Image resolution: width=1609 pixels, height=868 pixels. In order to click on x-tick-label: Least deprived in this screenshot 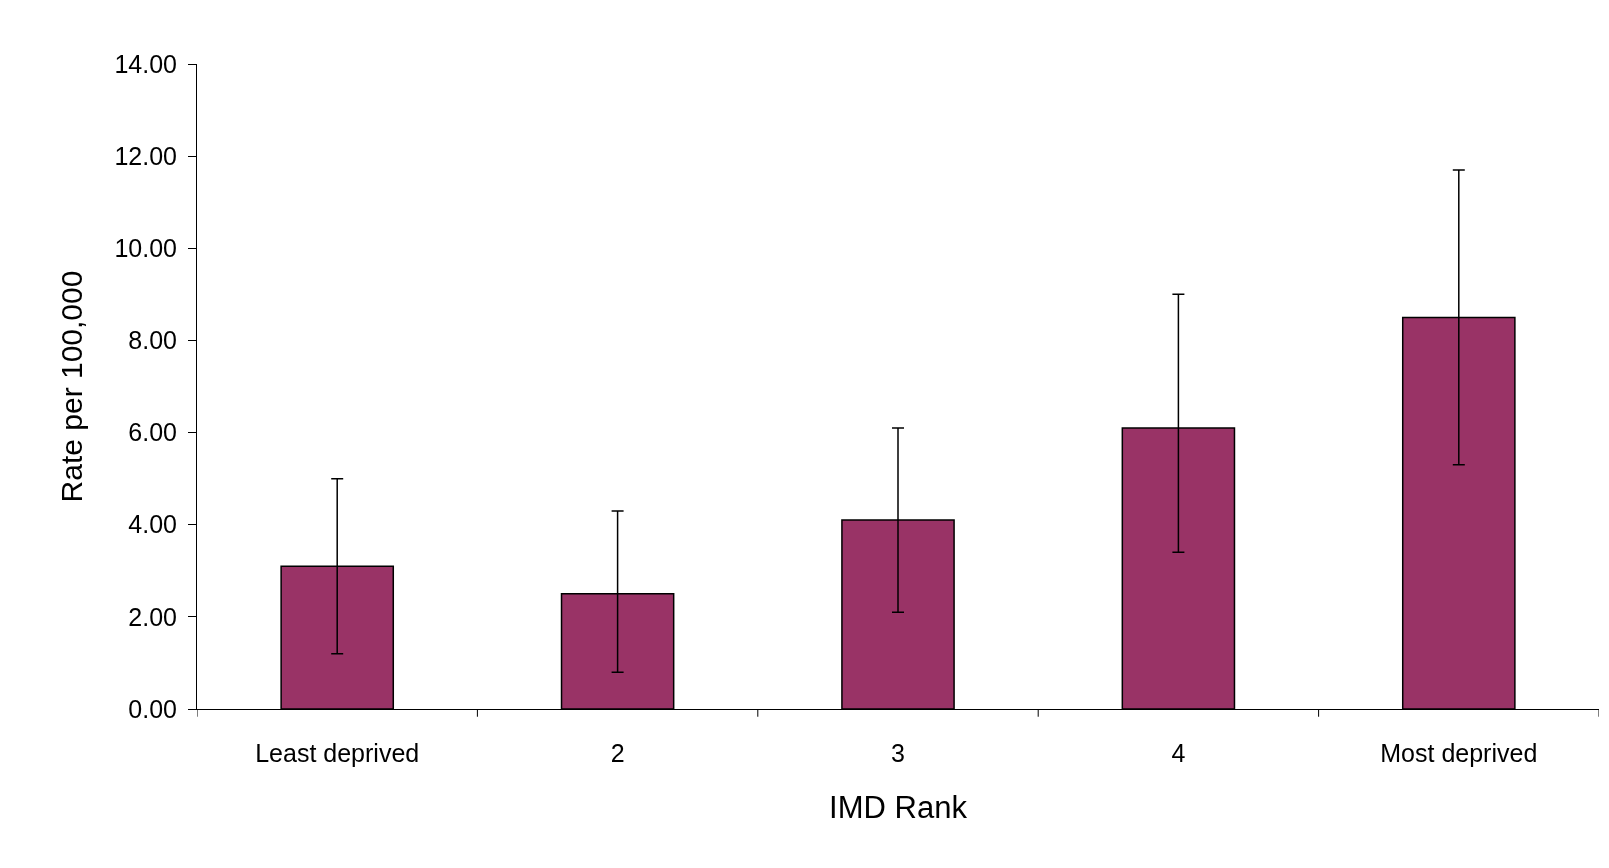, I will do `click(337, 753)`.